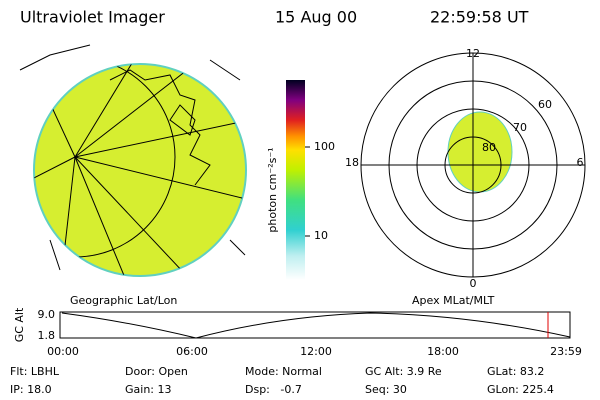  What do you see at coordinates (148, 389) in the screenshot?
I see `status-field: Gain: 13` at bounding box center [148, 389].